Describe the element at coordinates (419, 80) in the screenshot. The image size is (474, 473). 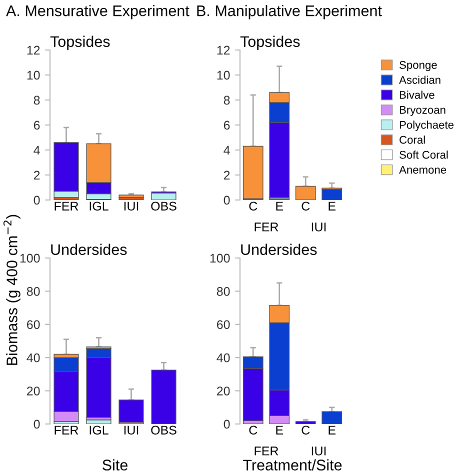
I see `legend-label: Ascidian` at that location.